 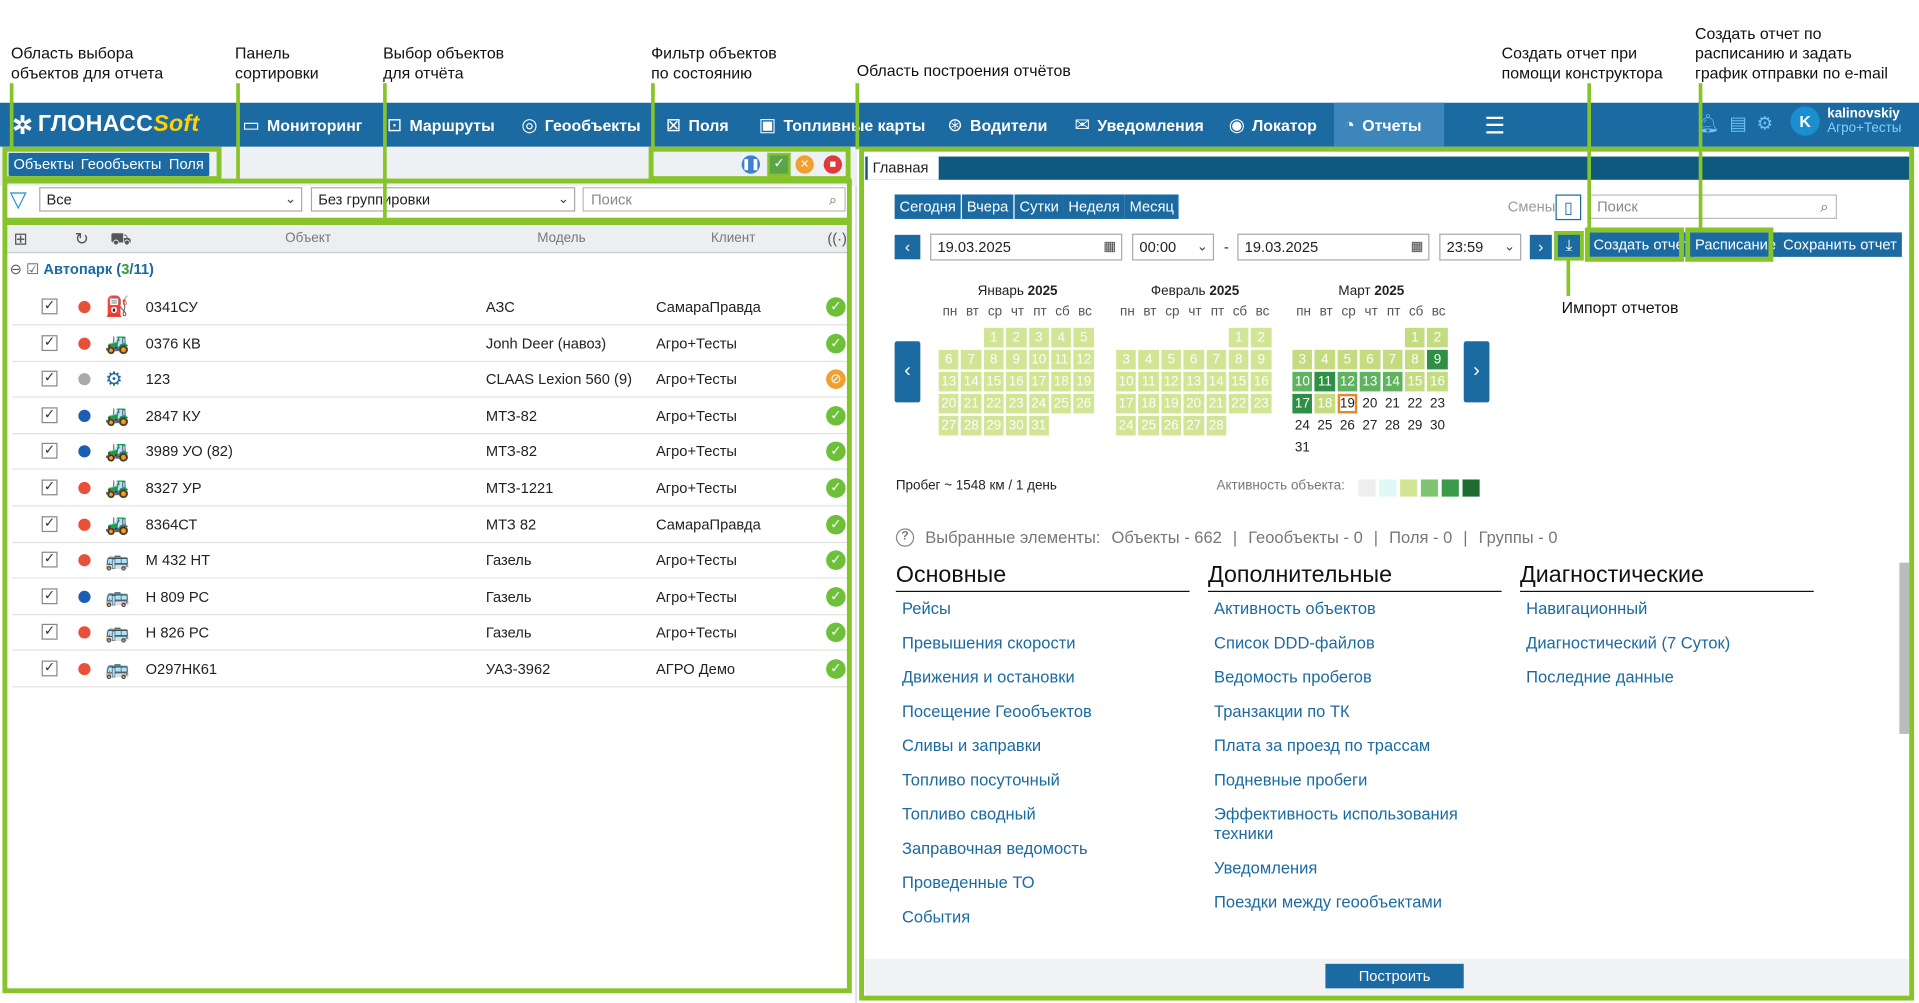 What do you see at coordinates (833, 164) in the screenshot?
I see `lock-filter-icon: ■` at bounding box center [833, 164].